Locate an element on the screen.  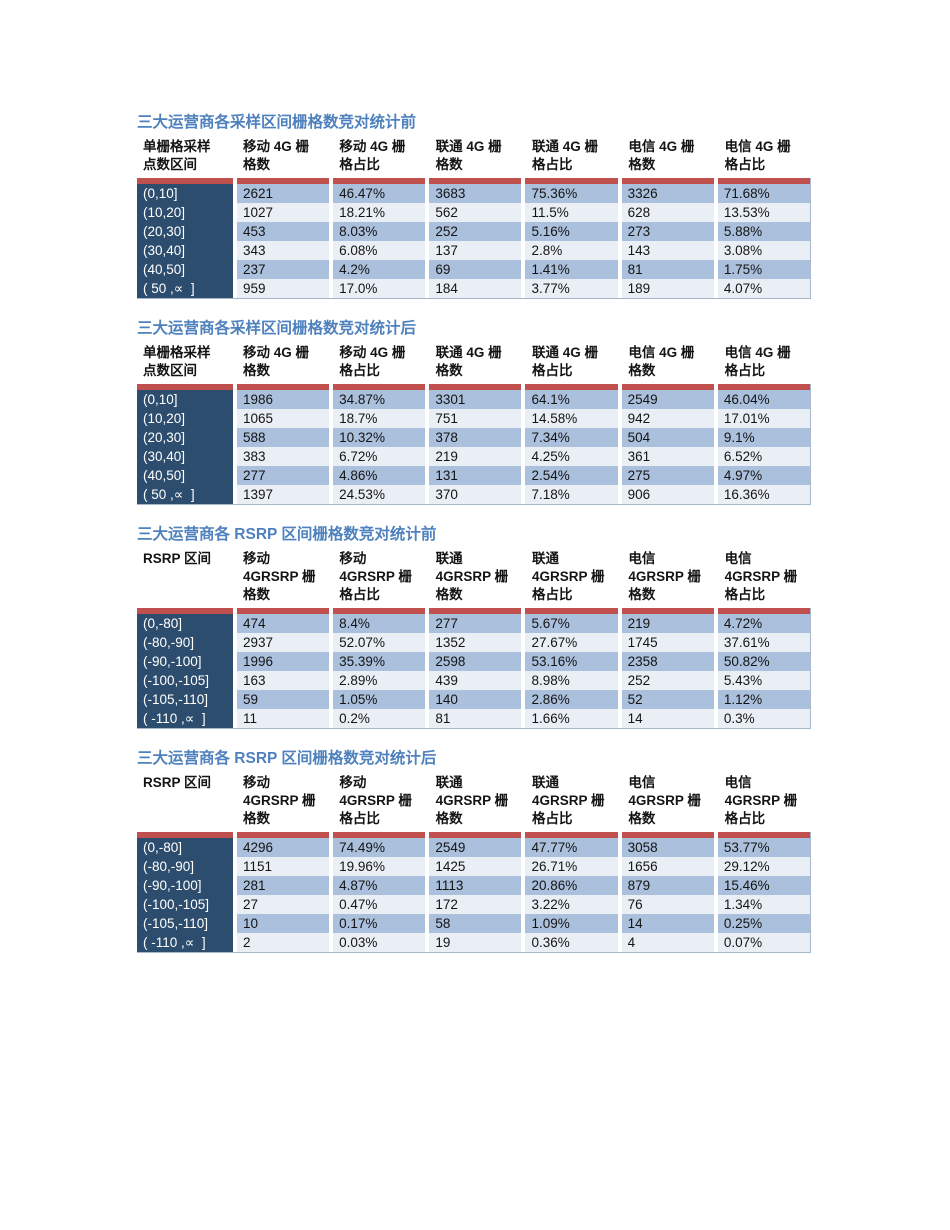
table-title: 三大运营商各 RSRP 区间栅格数竞对统计后 is located at coordinates (287, 758).